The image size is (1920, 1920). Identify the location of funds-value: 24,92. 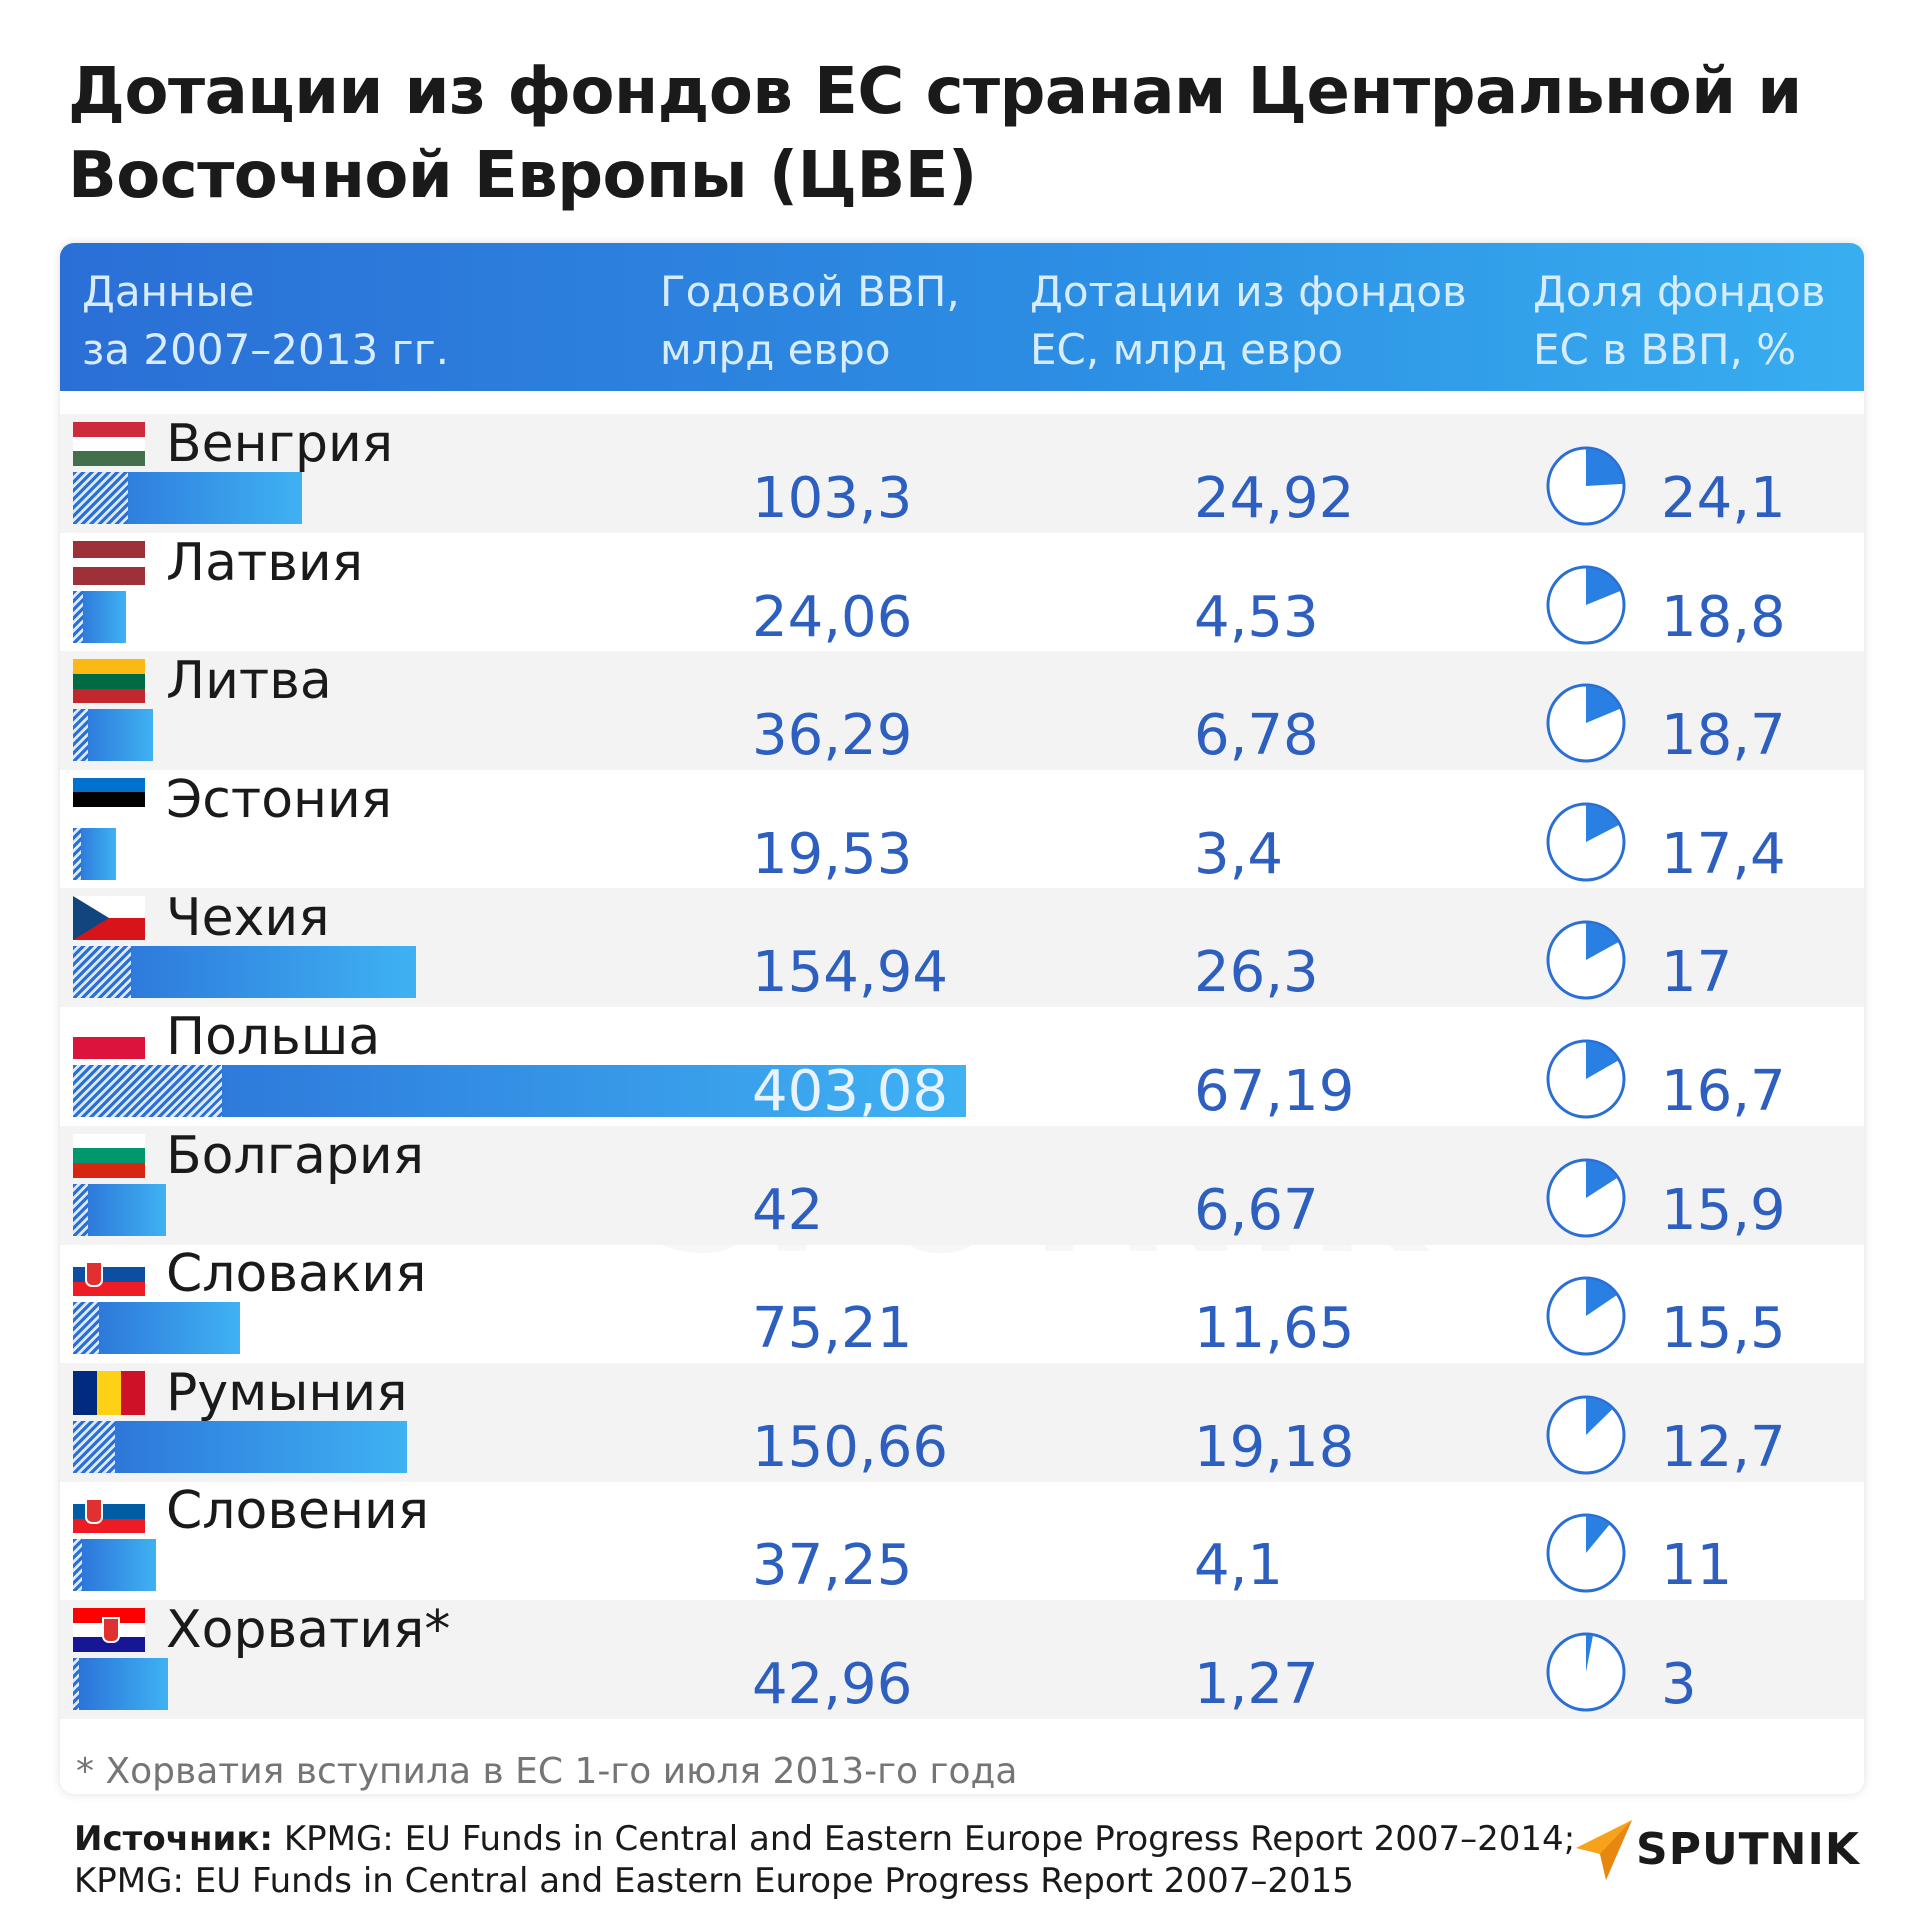
(1274, 498).